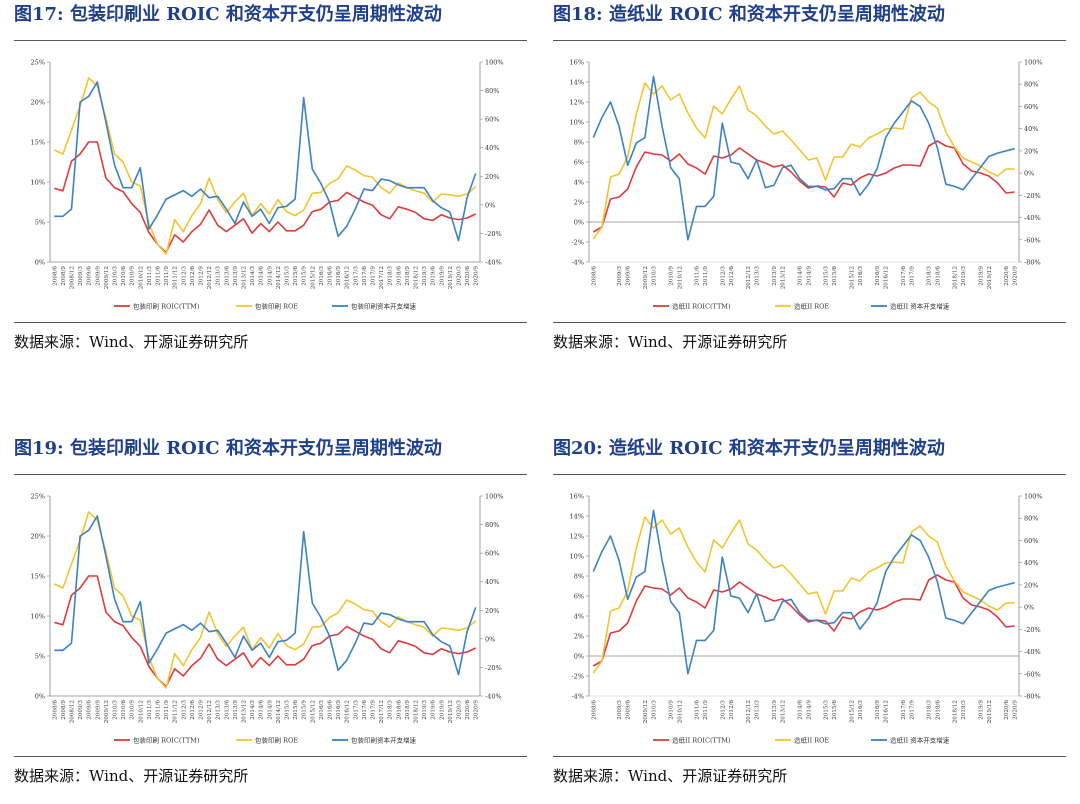 Image resolution: width=1080 pixels, height=804 pixels. What do you see at coordinates (706, 710) in the screenshot?
I see `x-tick-label: 2011/9` at bounding box center [706, 710].